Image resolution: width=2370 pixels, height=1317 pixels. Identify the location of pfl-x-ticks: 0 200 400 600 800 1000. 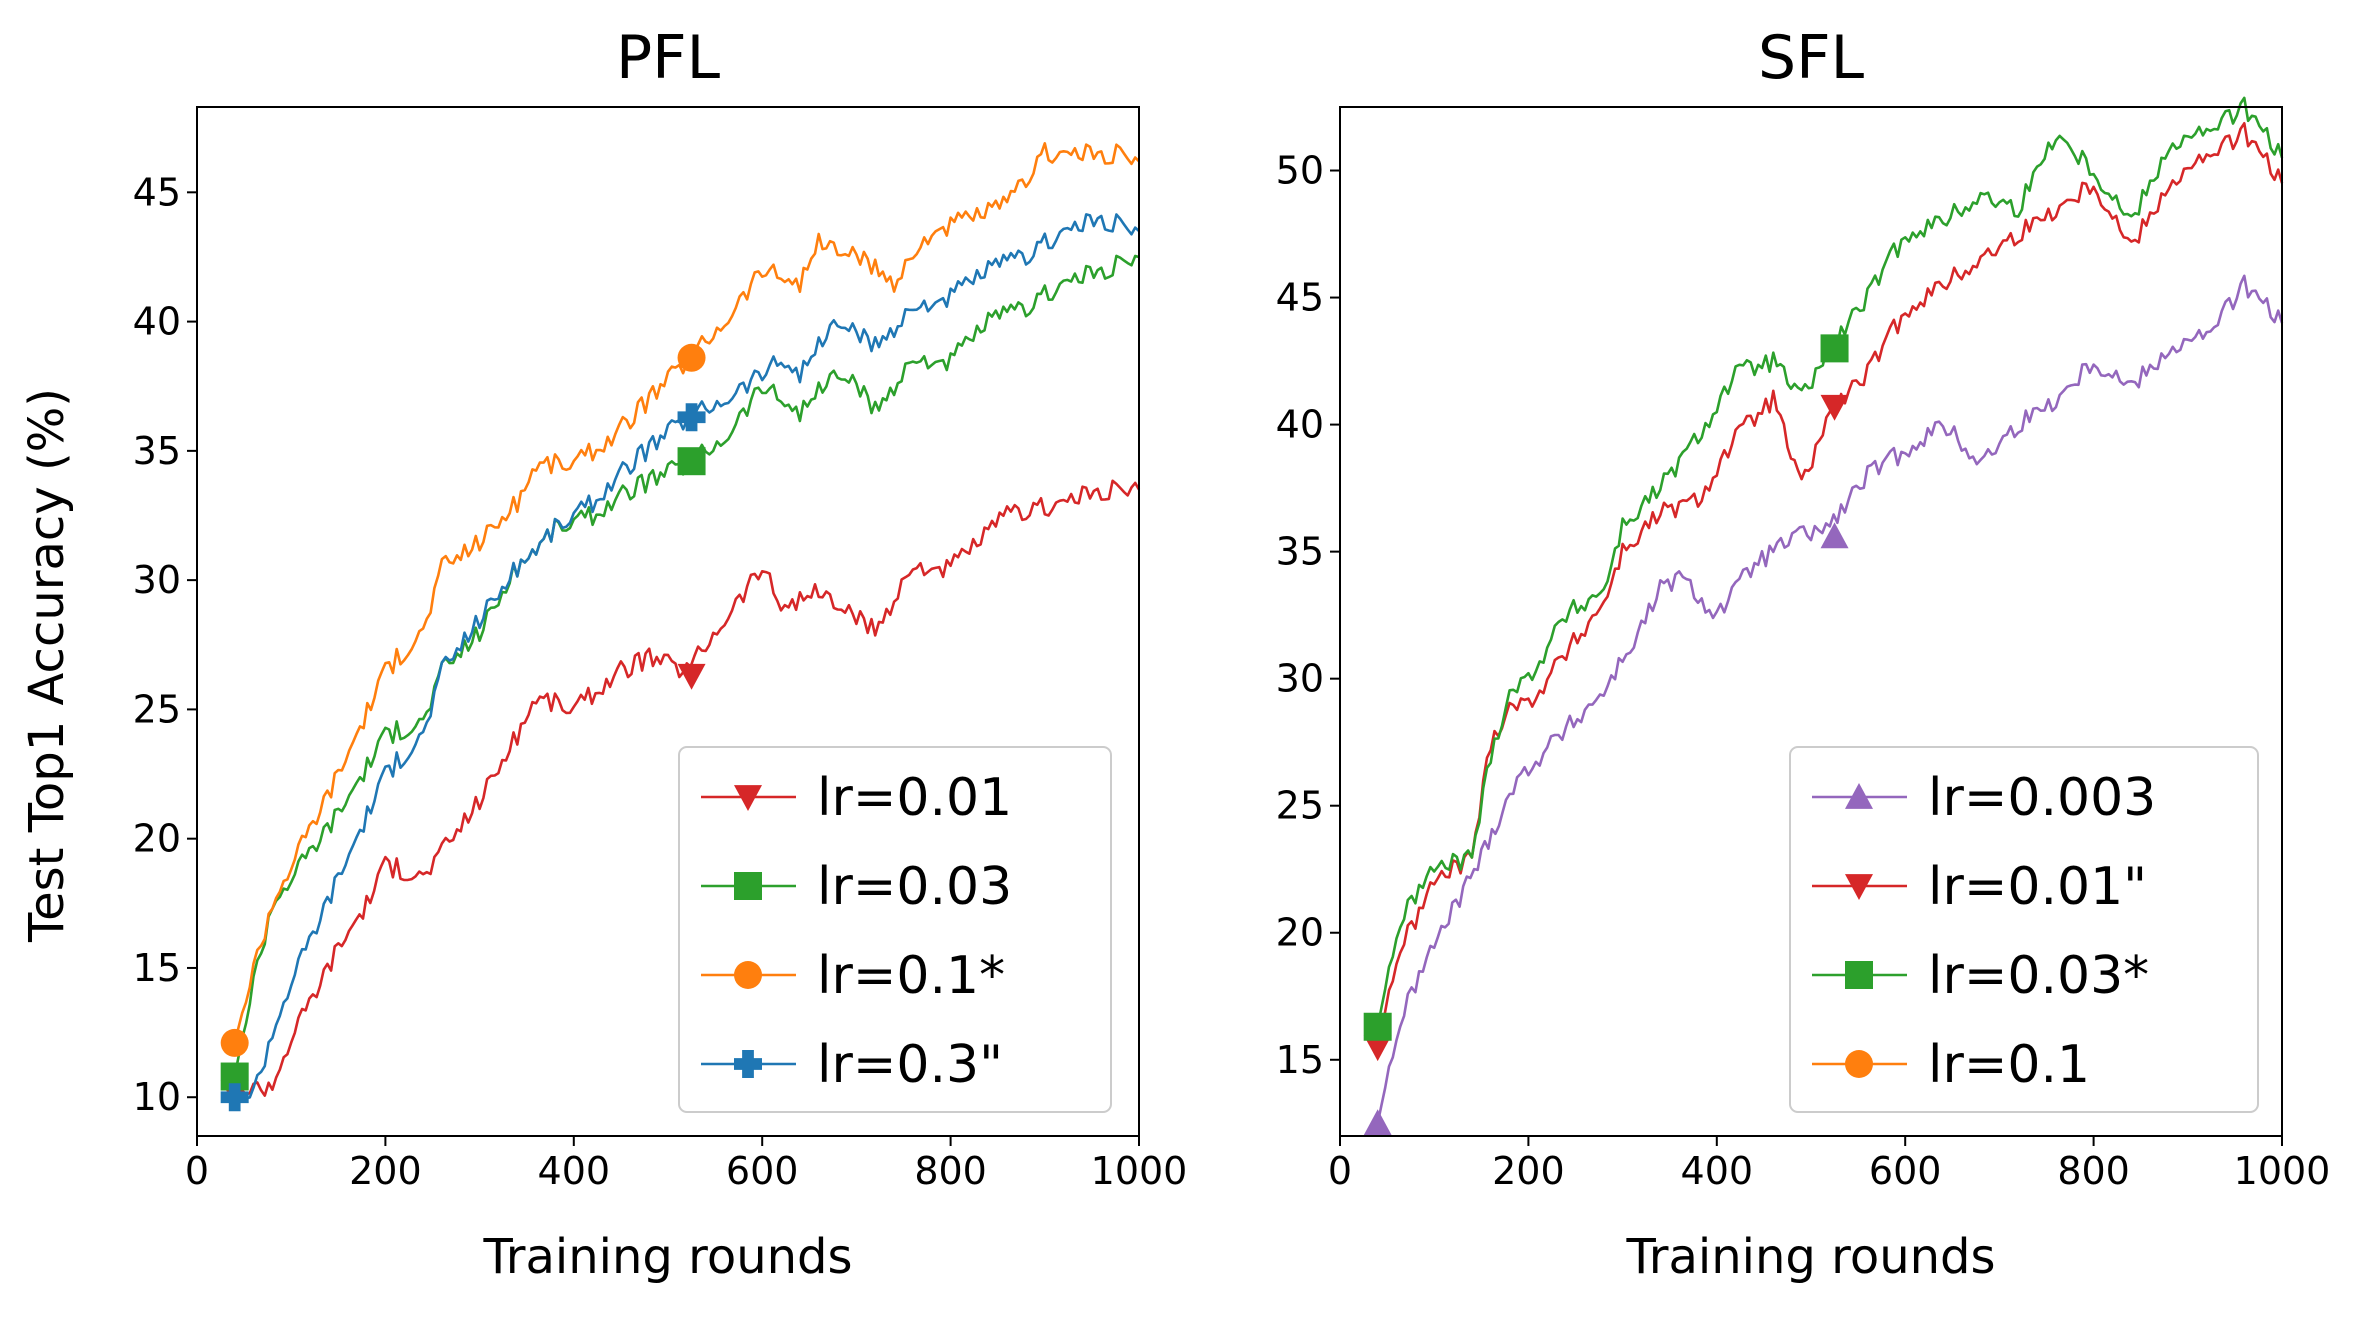
(686, 1164).